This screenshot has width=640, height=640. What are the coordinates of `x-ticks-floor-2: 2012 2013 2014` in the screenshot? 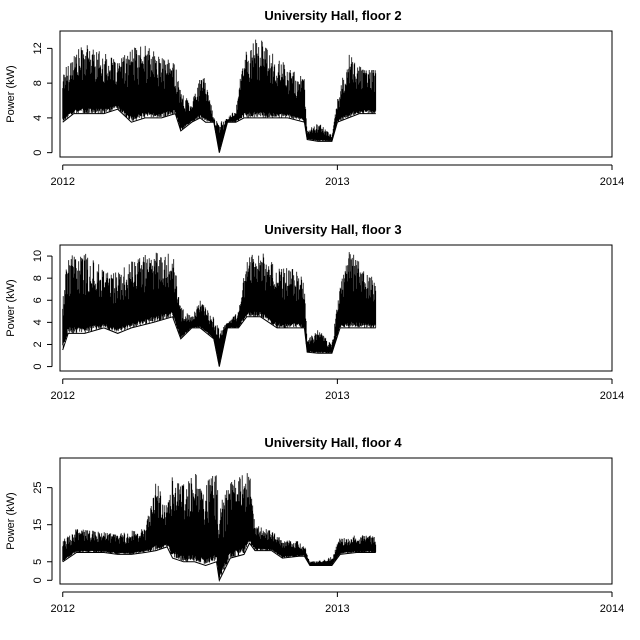 It's located at (337, 176).